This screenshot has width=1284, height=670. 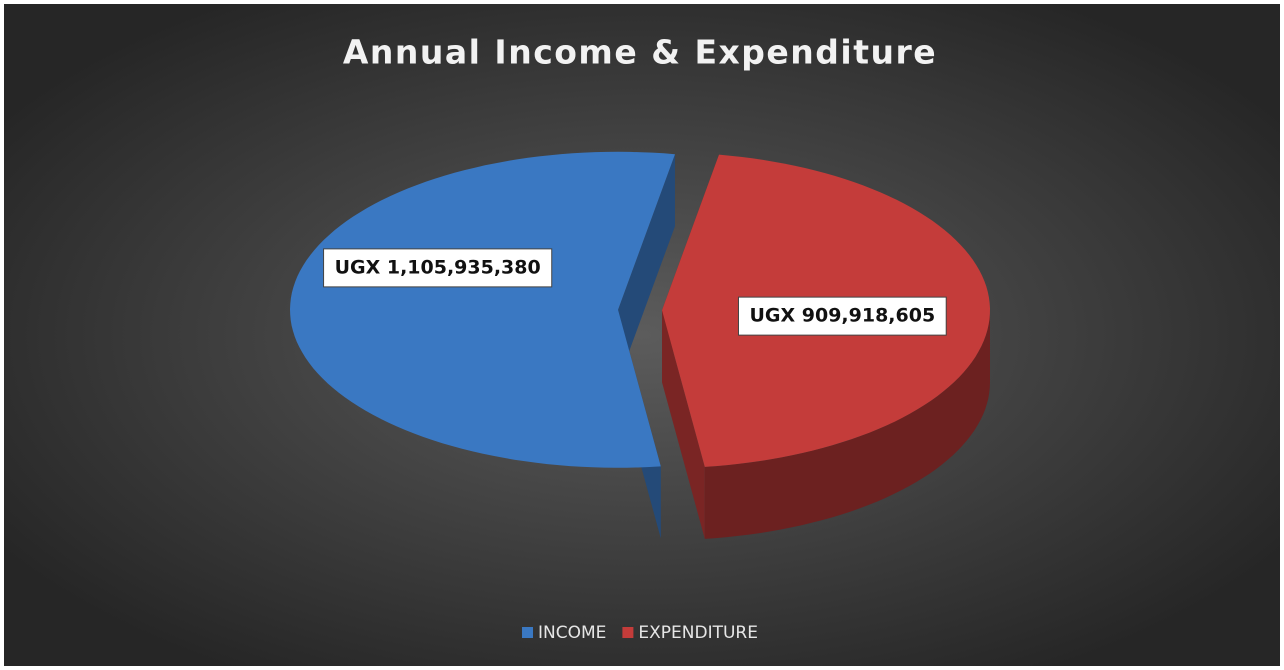 I want to click on pie-side-wall, so click(x=847, y=424).